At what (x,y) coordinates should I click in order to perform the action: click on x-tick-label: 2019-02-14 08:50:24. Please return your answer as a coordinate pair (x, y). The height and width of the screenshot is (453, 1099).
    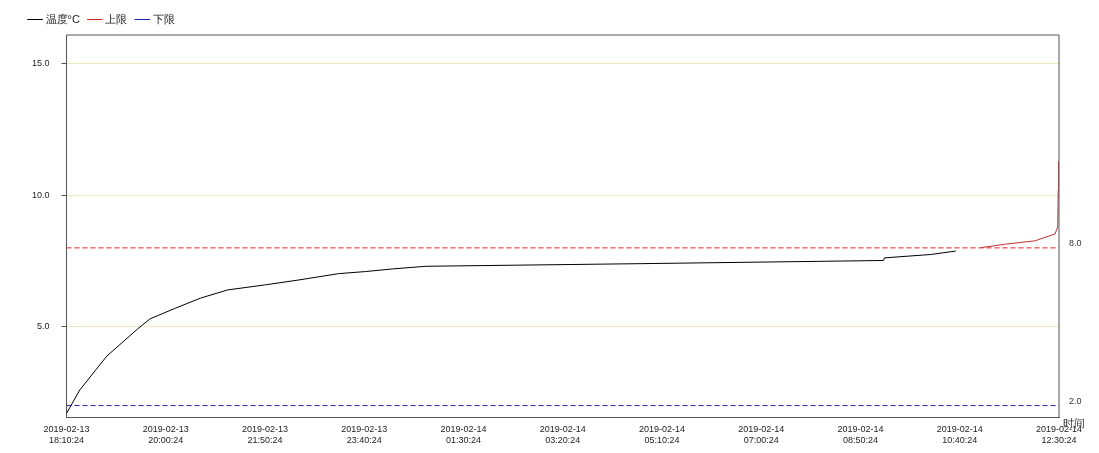
    Looking at the image, I should click on (860, 435).